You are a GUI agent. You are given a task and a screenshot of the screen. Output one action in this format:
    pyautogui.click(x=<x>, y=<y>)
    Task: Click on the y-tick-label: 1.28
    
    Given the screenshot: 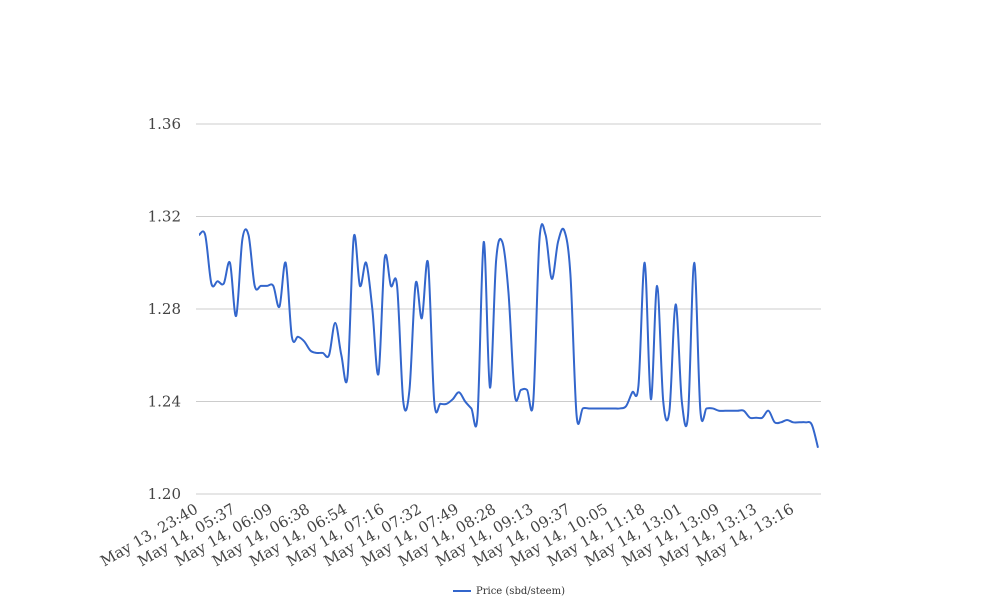 What is the action you would take?
    pyautogui.click(x=164, y=309)
    